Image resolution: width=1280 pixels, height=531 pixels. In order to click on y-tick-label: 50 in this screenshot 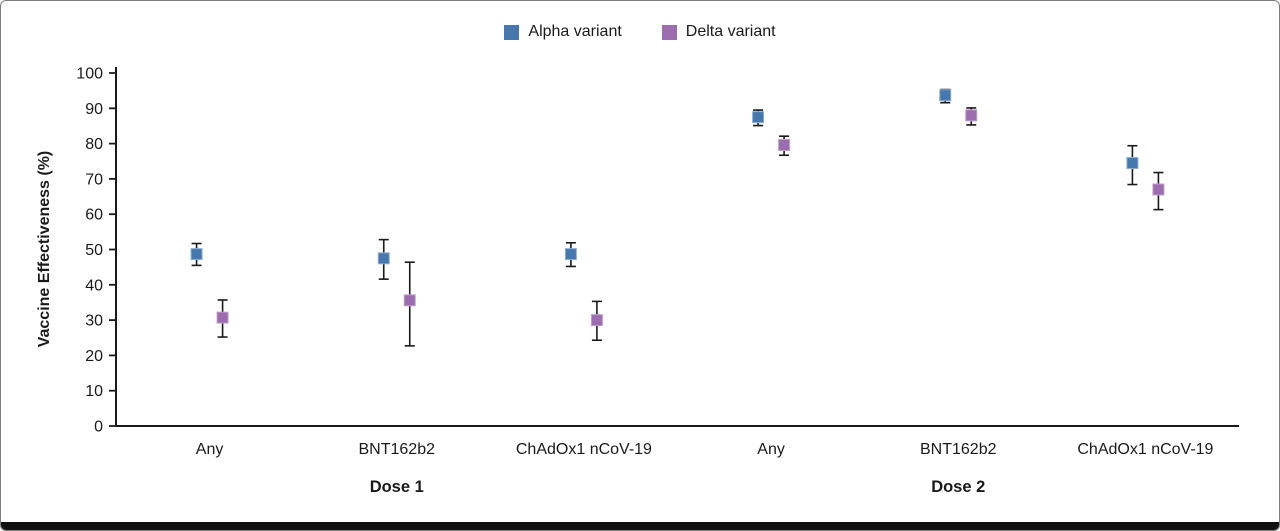, I will do `click(94, 250)`.